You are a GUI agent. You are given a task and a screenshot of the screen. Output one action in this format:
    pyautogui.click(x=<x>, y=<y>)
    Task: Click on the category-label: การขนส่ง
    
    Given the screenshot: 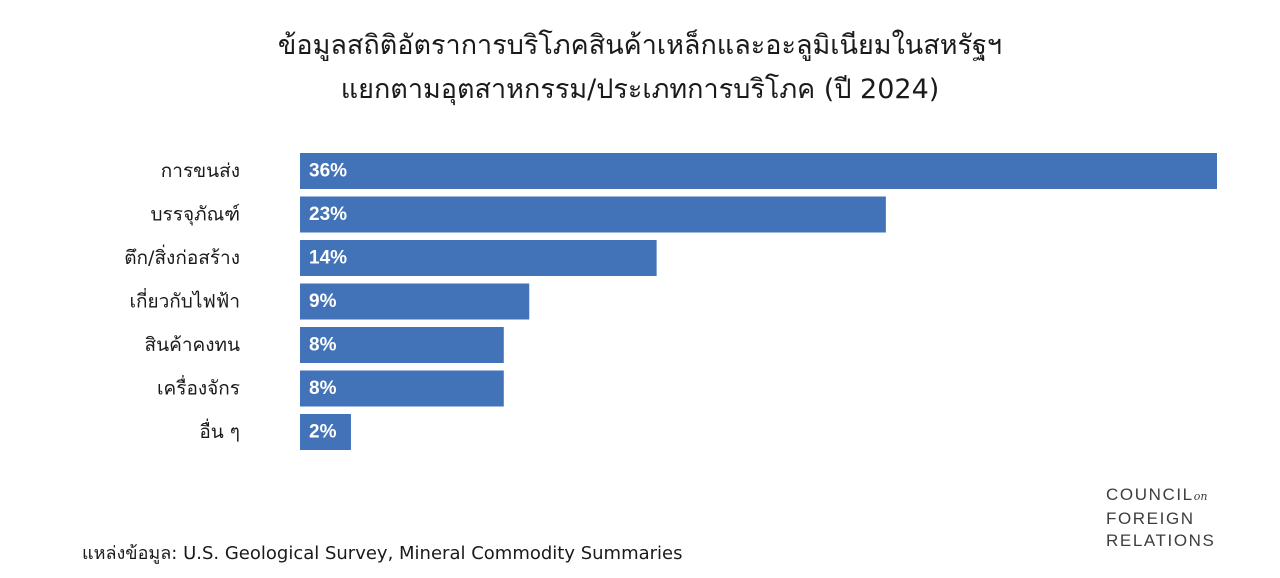 What is the action you would take?
    pyautogui.click(x=200, y=171)
    